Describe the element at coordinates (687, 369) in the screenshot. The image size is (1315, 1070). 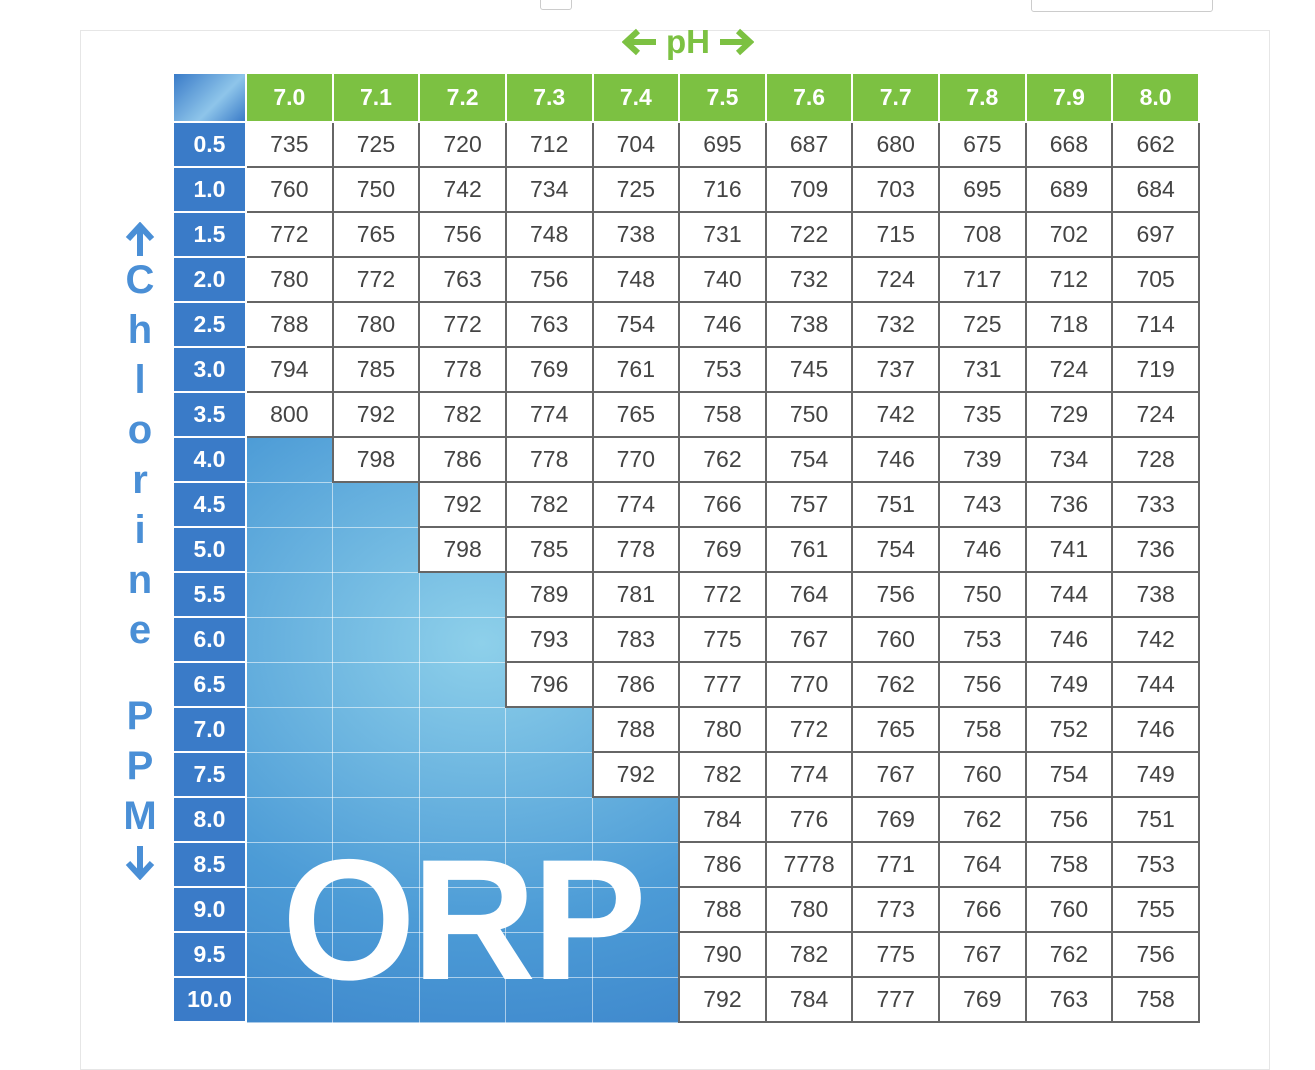
I see `table-row: 3.0 794 785 778 769 761 753 745 737 731 724 719` at that location.